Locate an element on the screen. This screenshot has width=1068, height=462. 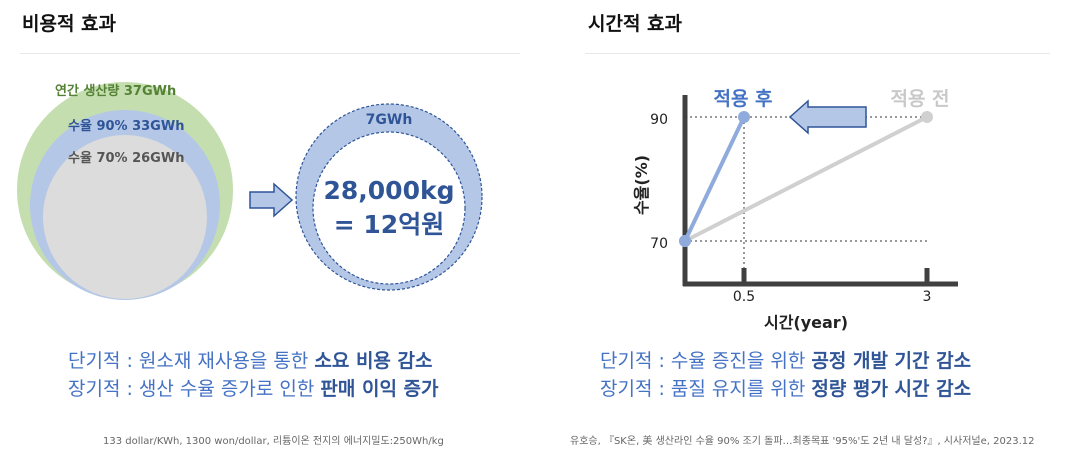
left-caption-long-term: 장기적 : 생산 수율 증가로 인한 판매 이익 증가 is located at coordinates (253, 389).